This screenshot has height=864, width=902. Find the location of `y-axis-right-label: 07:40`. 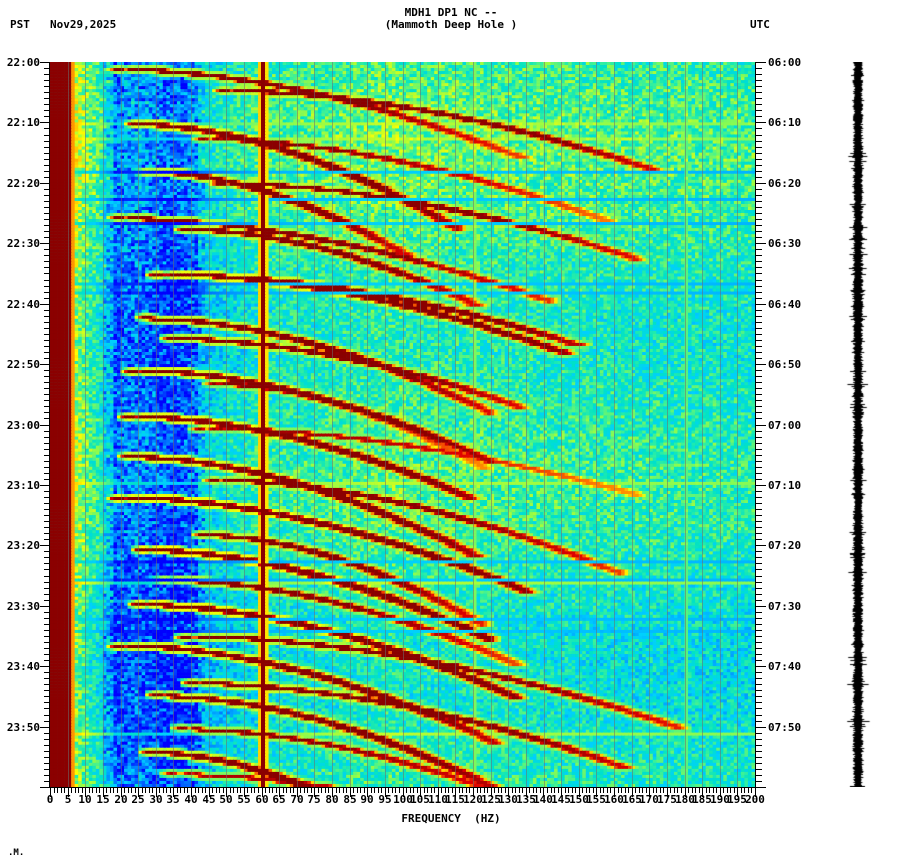

y-axis-right-label: 07:40 is located at coordinates (785, 666).